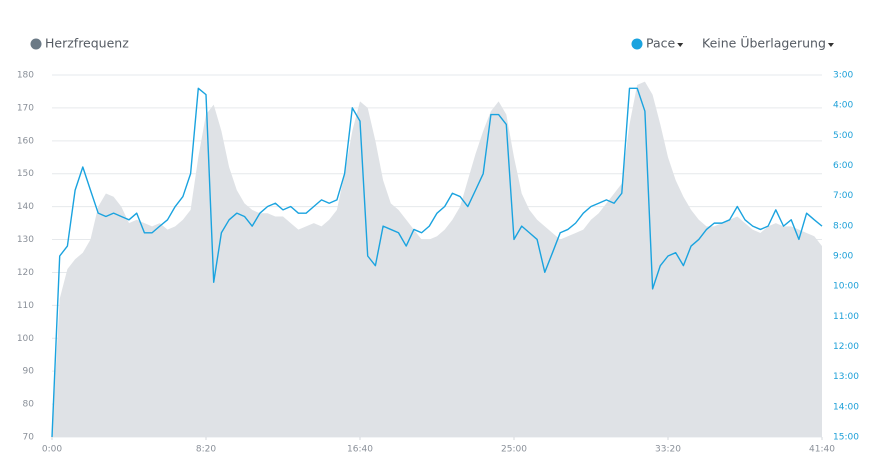  Describe the element at coordinates (843, 106) in the screenshot. I see `y2-tick-label: 4:00` at that location.